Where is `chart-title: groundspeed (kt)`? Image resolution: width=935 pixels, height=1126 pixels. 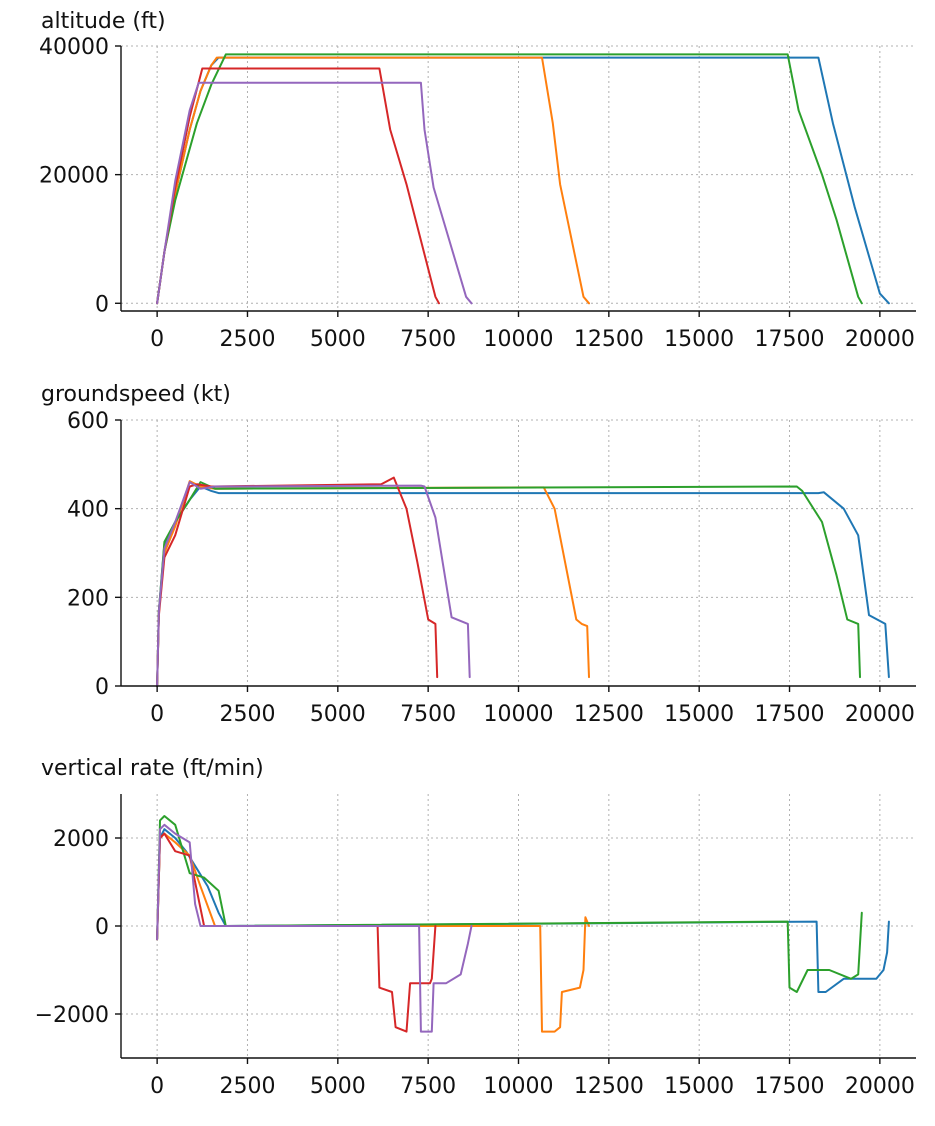
chart-title: groundspeed (kt) is located at coordinates (136, 394).